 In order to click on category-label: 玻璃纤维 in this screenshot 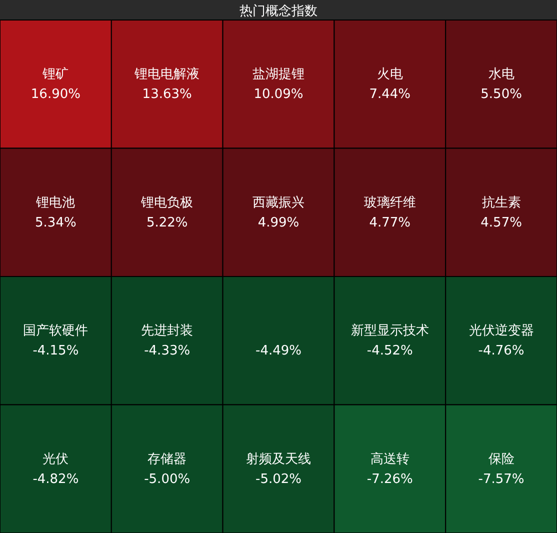, I will do `click(390, 202)`.